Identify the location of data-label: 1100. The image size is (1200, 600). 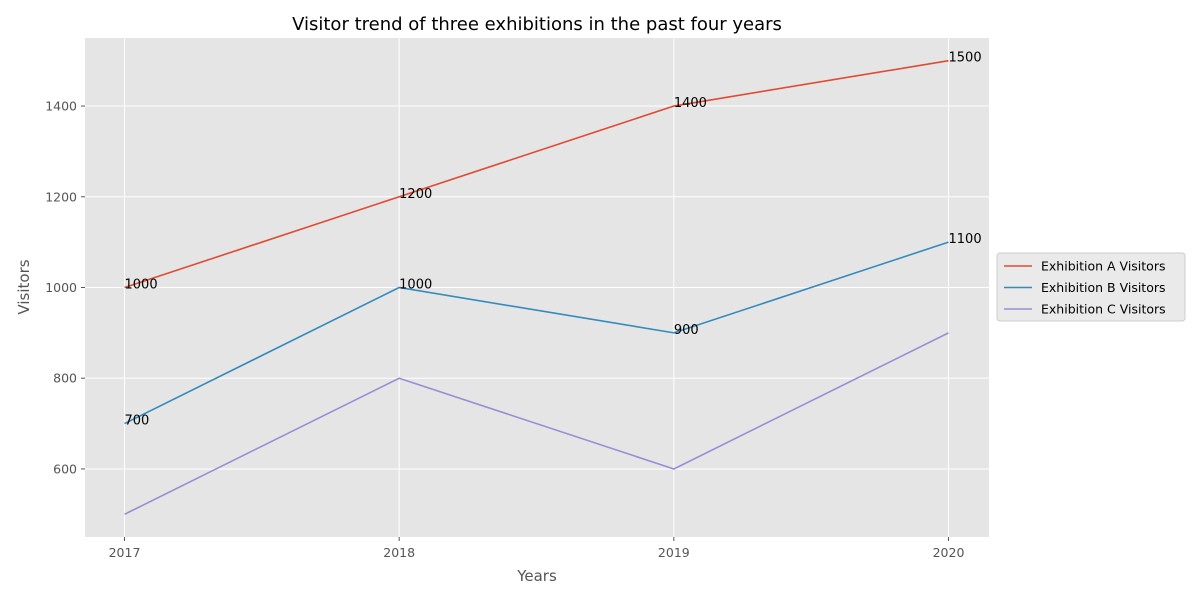
(965, 239).